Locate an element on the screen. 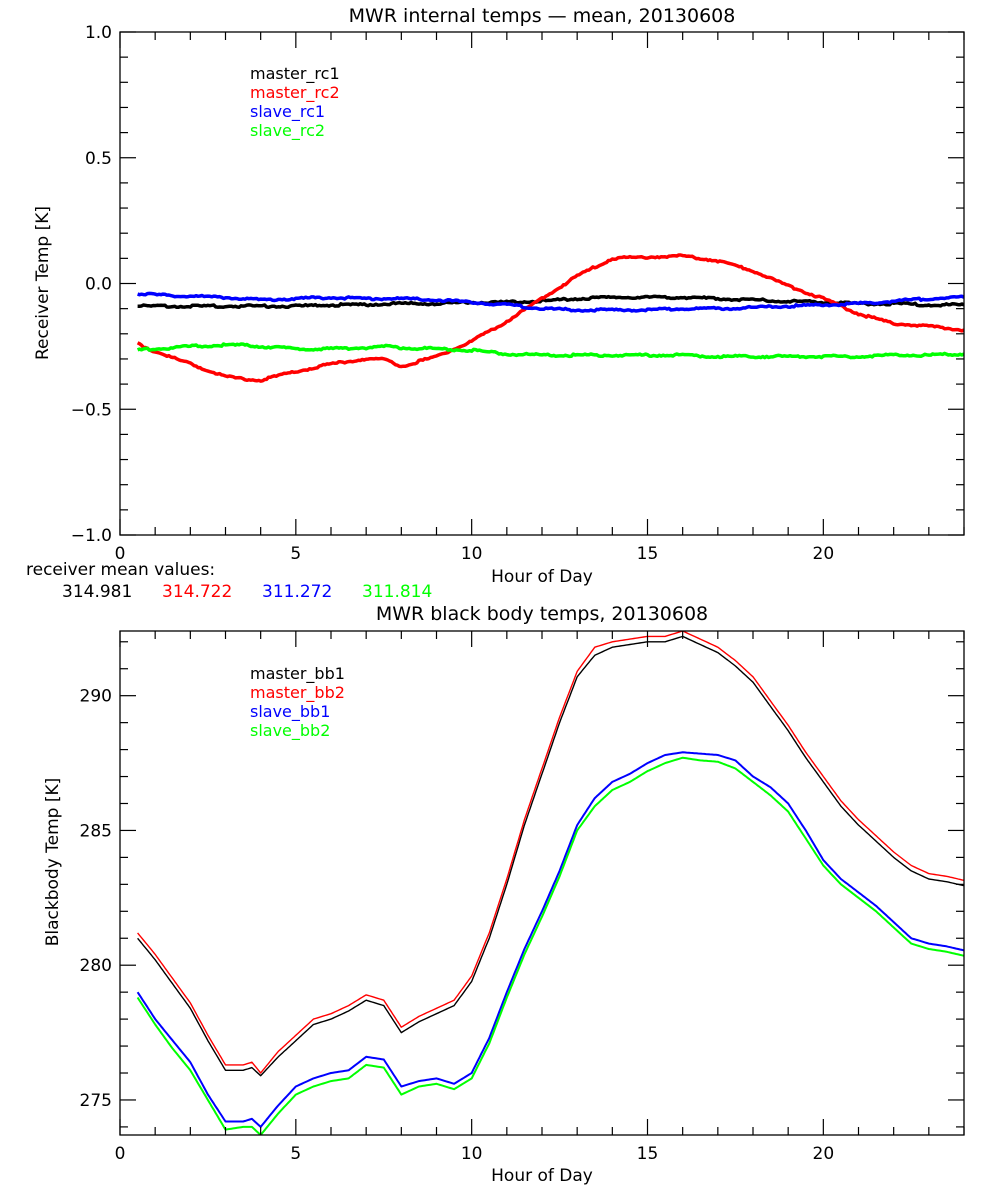 The image size is (1000, 1200). legend-entry-slave-rc1: slave_rc1 is located at coordinates (287, 112).